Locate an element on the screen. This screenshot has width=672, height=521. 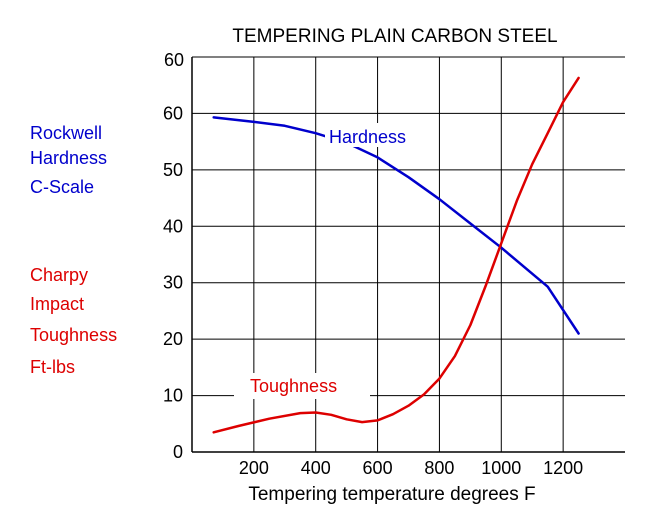
hardness-label-bg is located at coordinates (371, 135).